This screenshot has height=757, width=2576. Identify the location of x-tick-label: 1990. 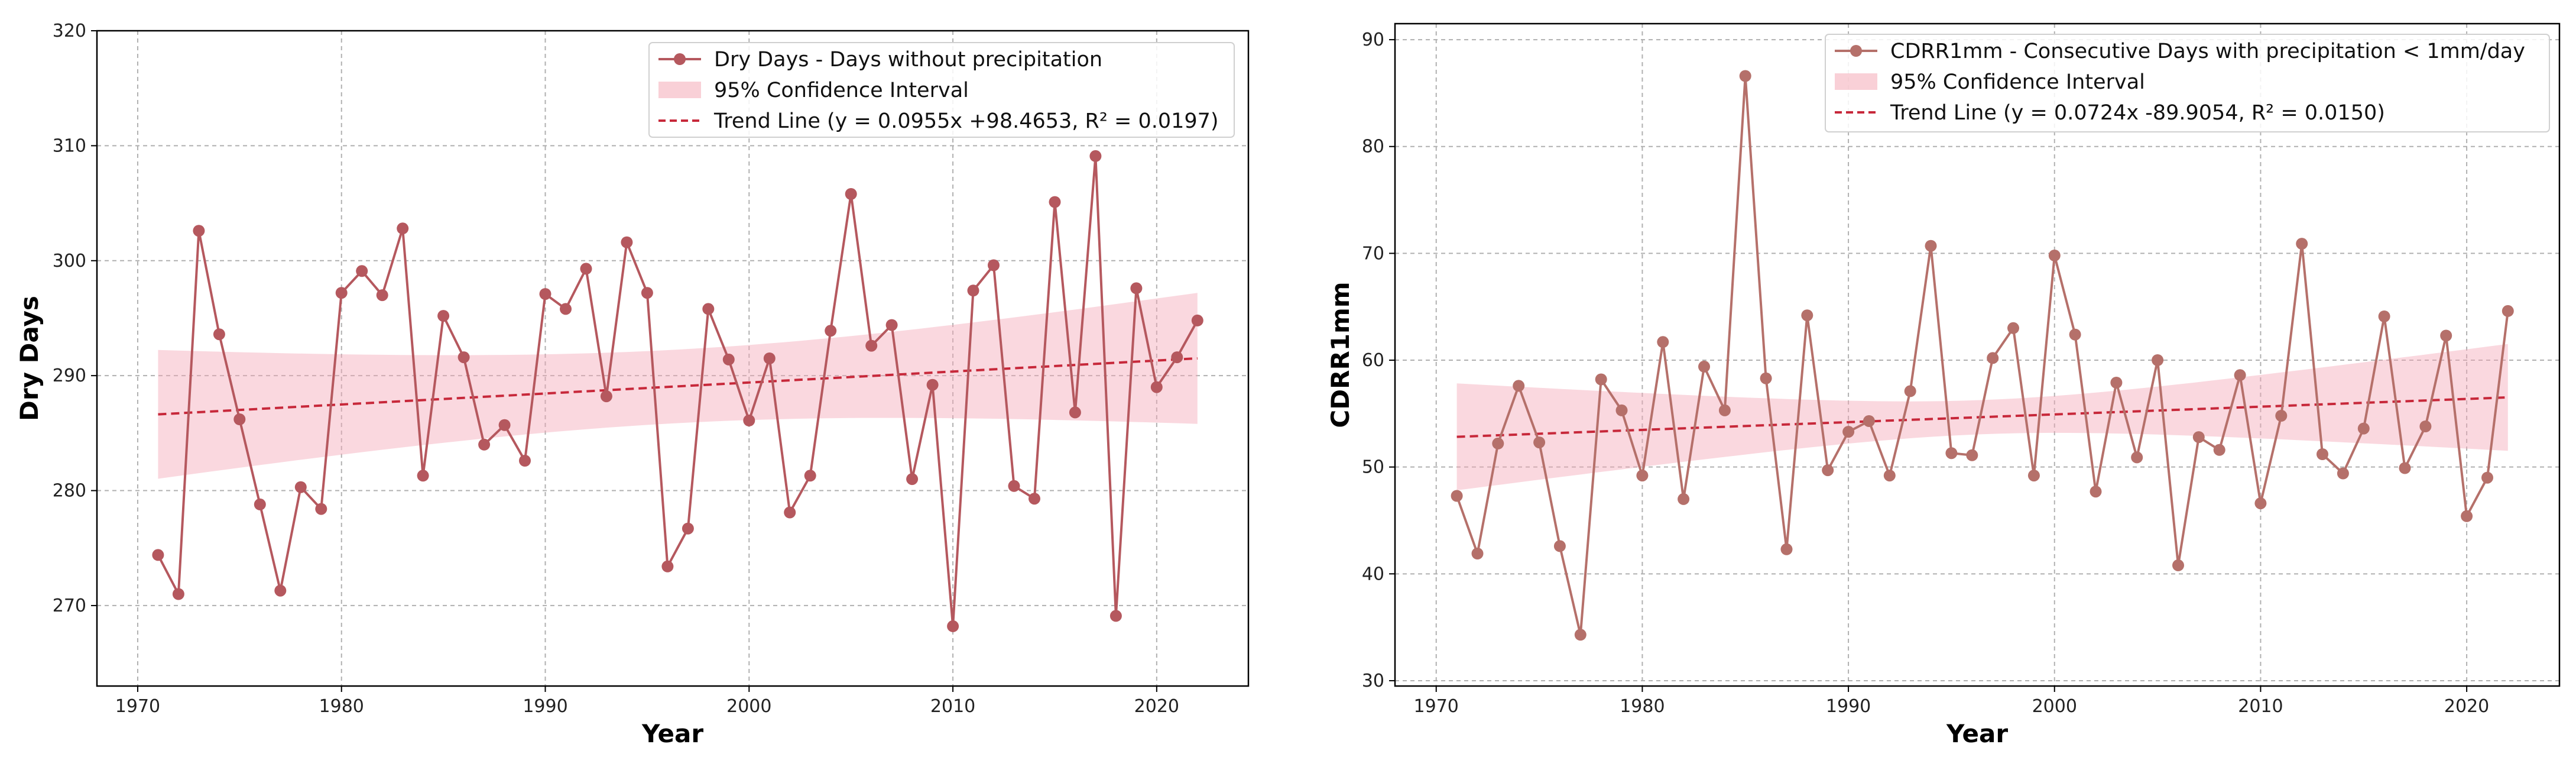
(545, 707).